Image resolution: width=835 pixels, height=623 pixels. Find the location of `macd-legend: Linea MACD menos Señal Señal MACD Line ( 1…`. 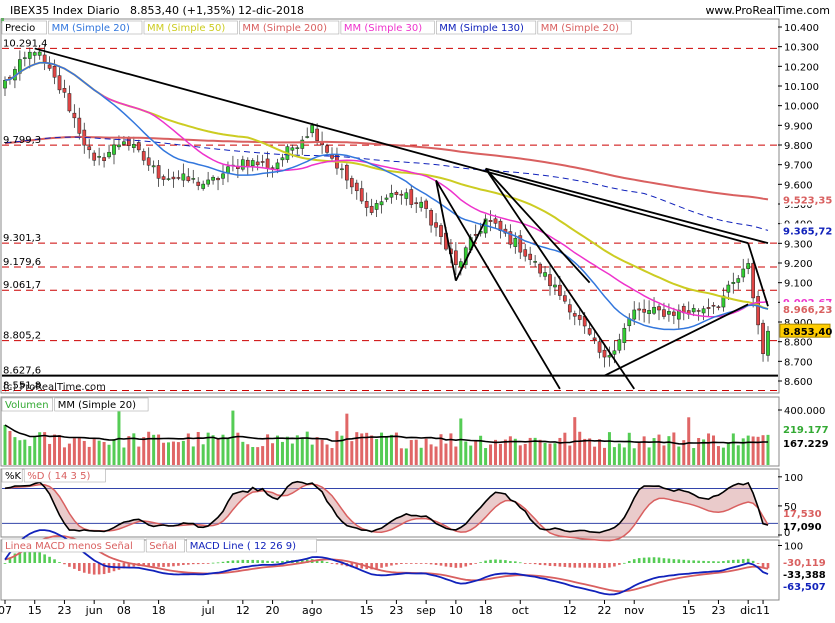

macd-legend: Linea MACD menos Señal Señal MACD Line ( 1… is located at coordinates (159, 545).